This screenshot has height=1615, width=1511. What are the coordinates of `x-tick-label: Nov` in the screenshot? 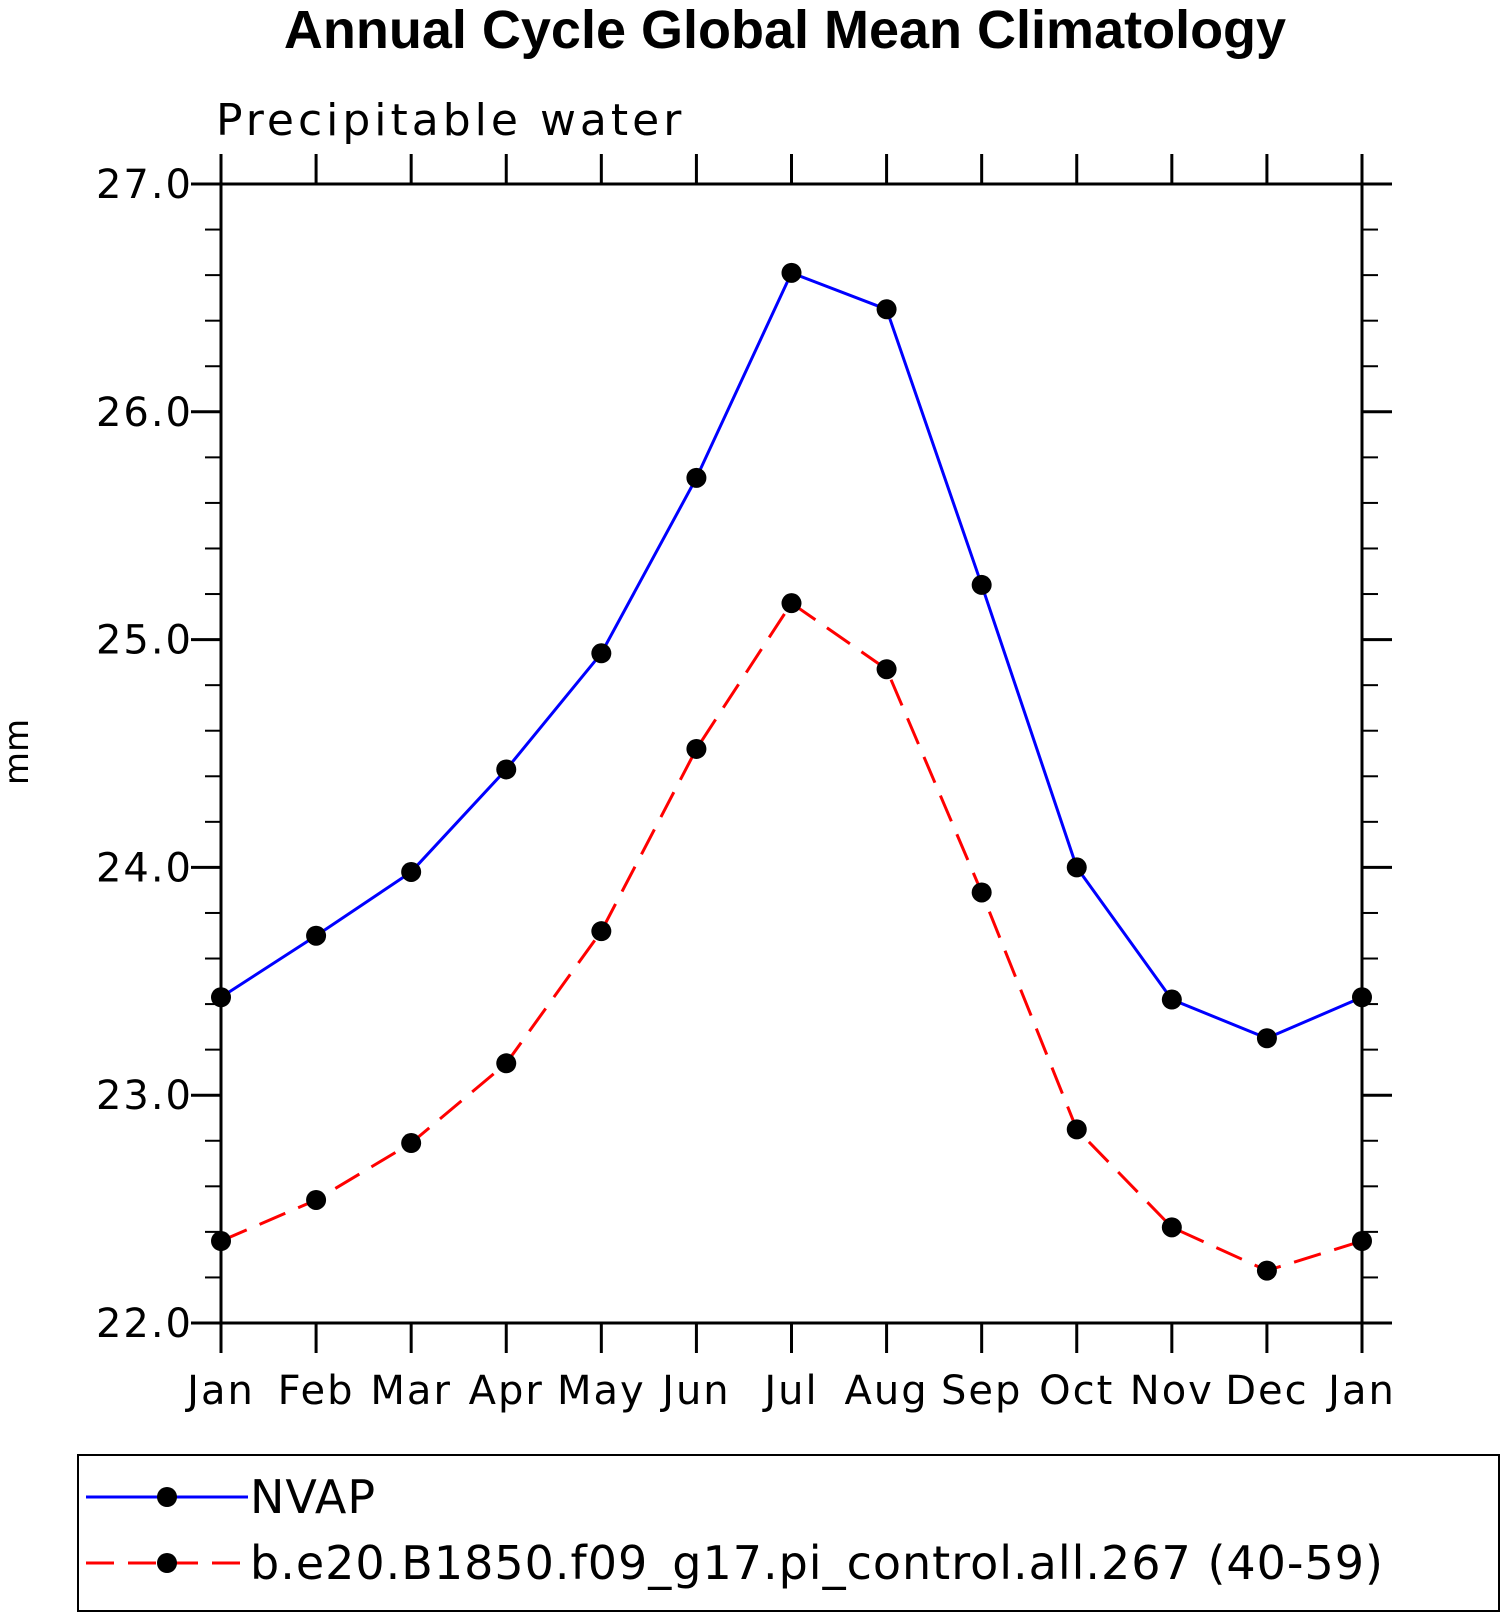 It's located at (1172, 1391).